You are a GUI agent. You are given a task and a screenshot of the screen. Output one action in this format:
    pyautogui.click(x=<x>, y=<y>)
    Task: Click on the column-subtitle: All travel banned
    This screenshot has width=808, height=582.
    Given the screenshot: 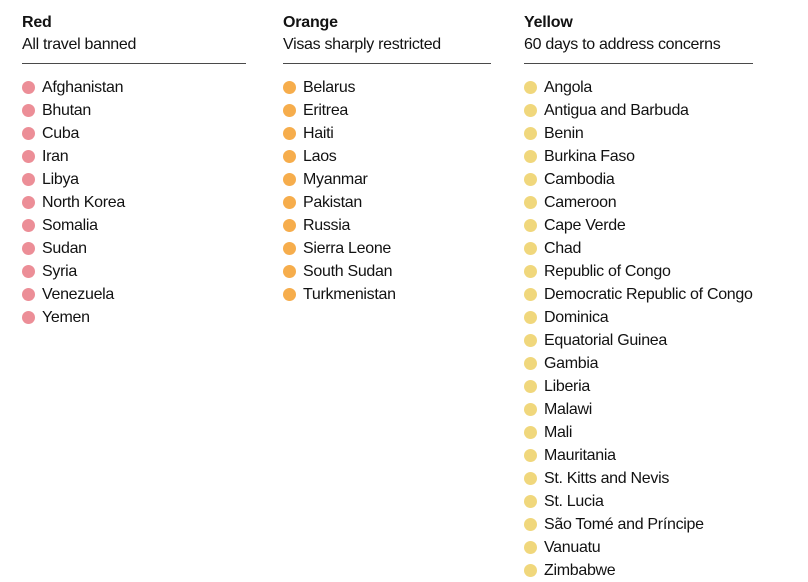 What is the action you would take?
    pyautogui.click(x=79, y=44)
    